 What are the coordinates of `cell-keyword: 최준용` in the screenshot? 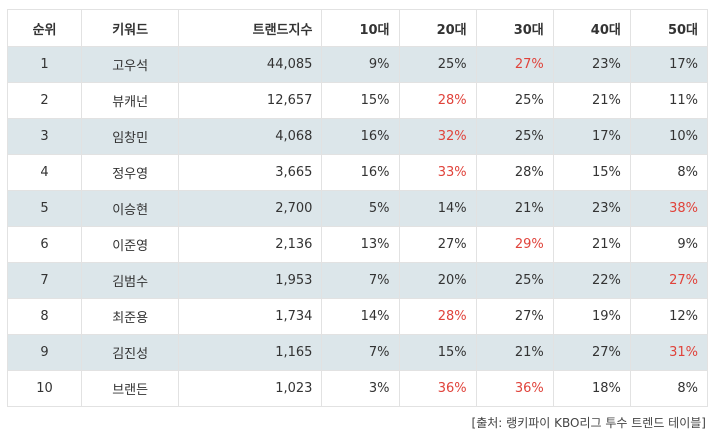 It's located at (130, 316).